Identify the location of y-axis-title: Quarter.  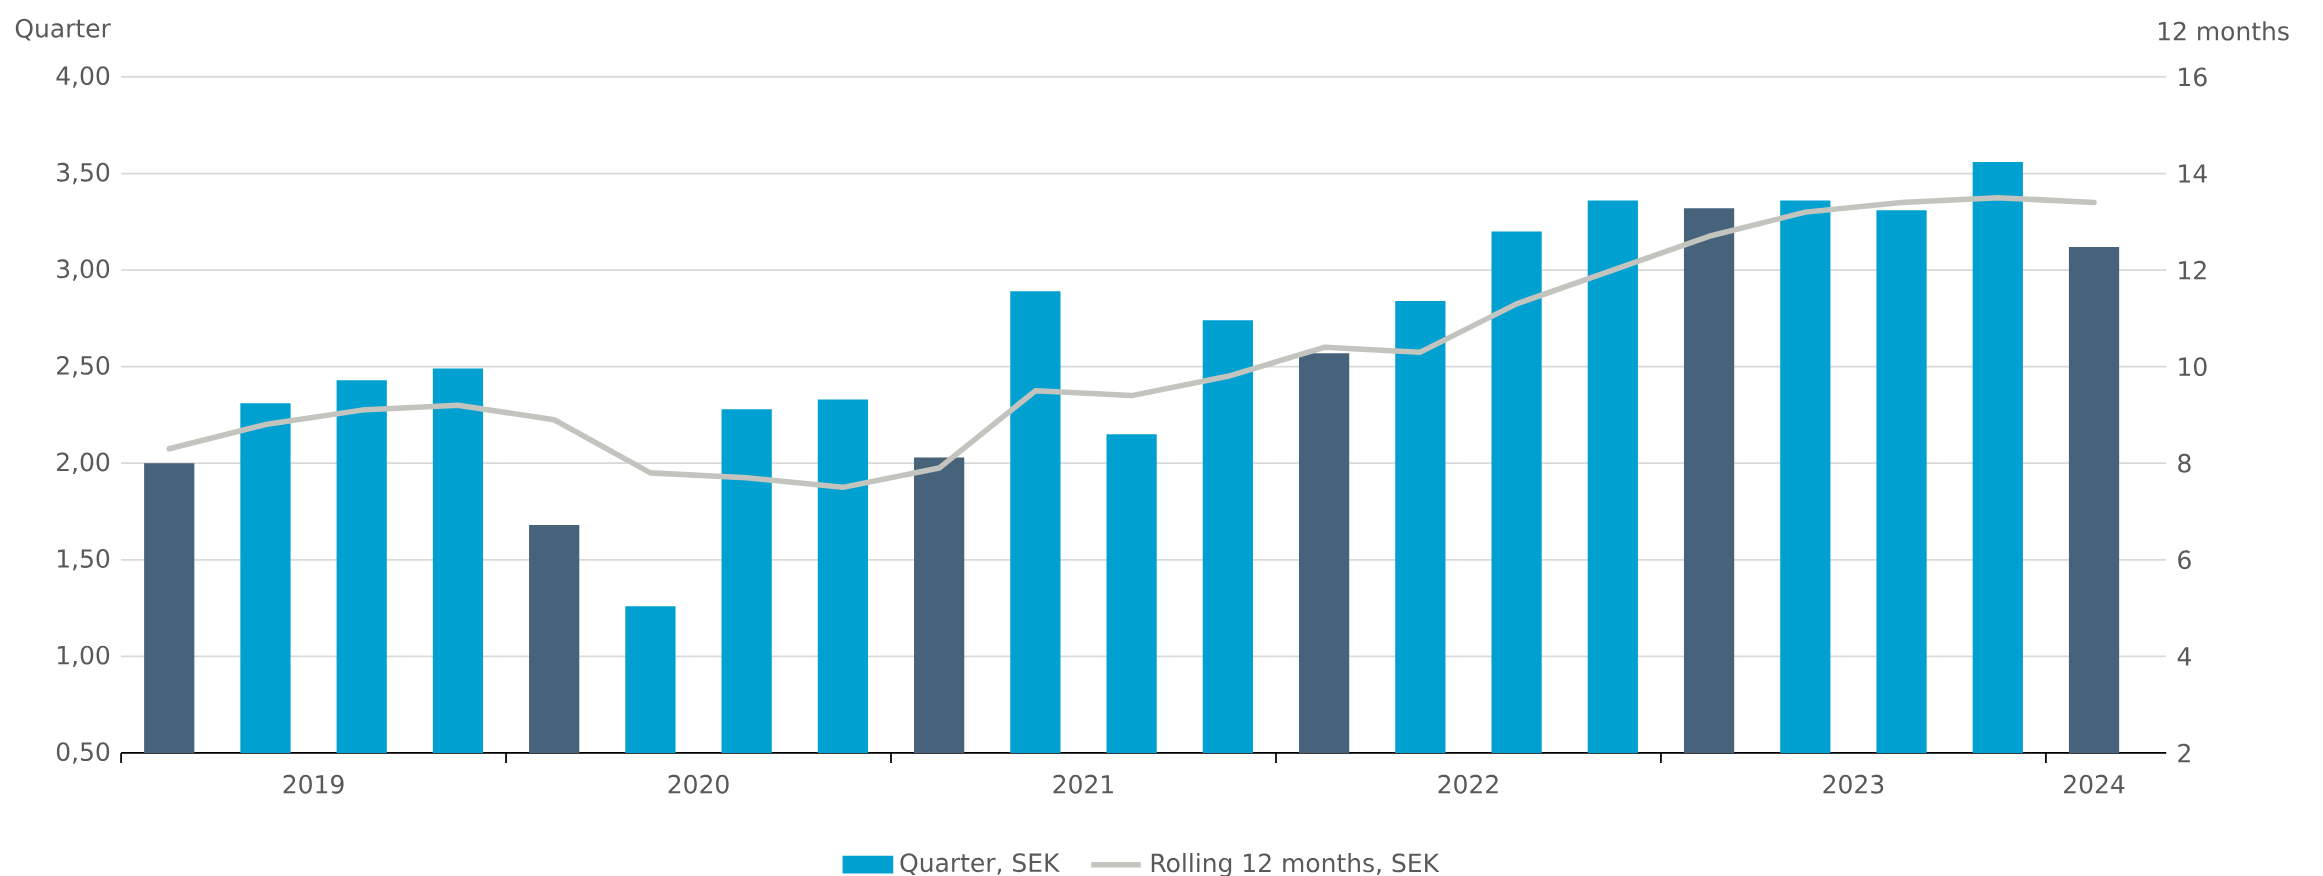
(63, 29).